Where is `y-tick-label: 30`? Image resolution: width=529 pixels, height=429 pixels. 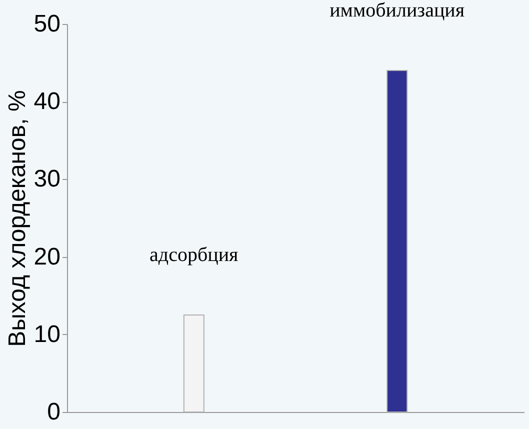 y-tick-label: 30 is located at coordinates (47, 179).